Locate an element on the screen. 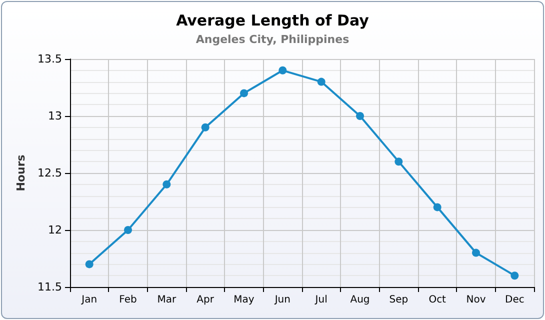  x-tick-label: May is located at coordinates (244, 300).